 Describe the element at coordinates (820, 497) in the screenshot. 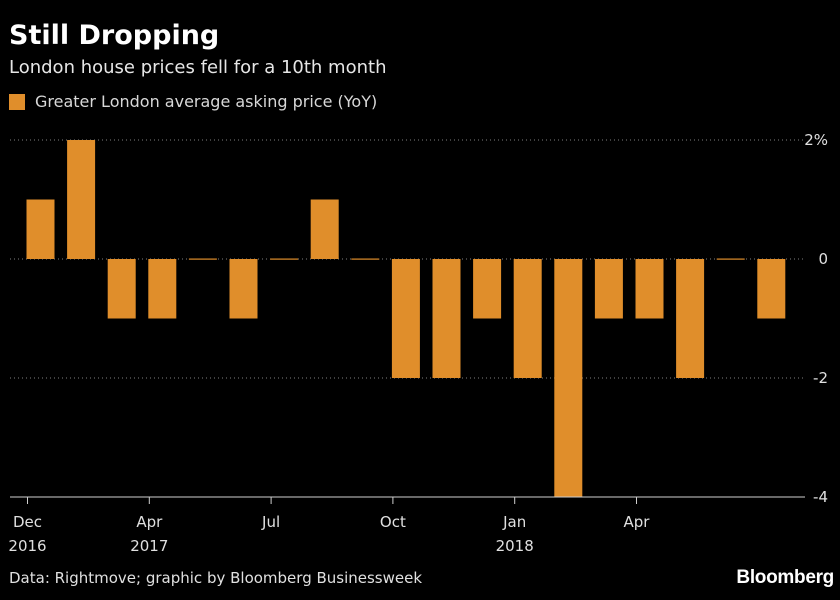

I see `y-tick-label: -4` at that location.